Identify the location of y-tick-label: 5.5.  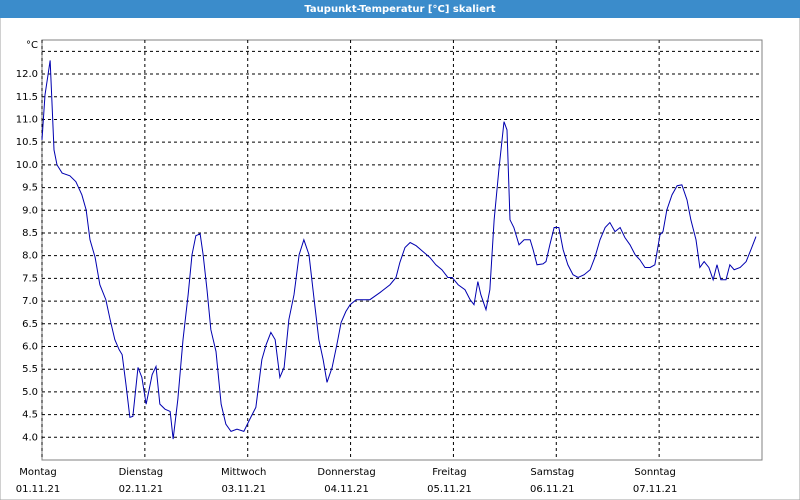
(30, 369).